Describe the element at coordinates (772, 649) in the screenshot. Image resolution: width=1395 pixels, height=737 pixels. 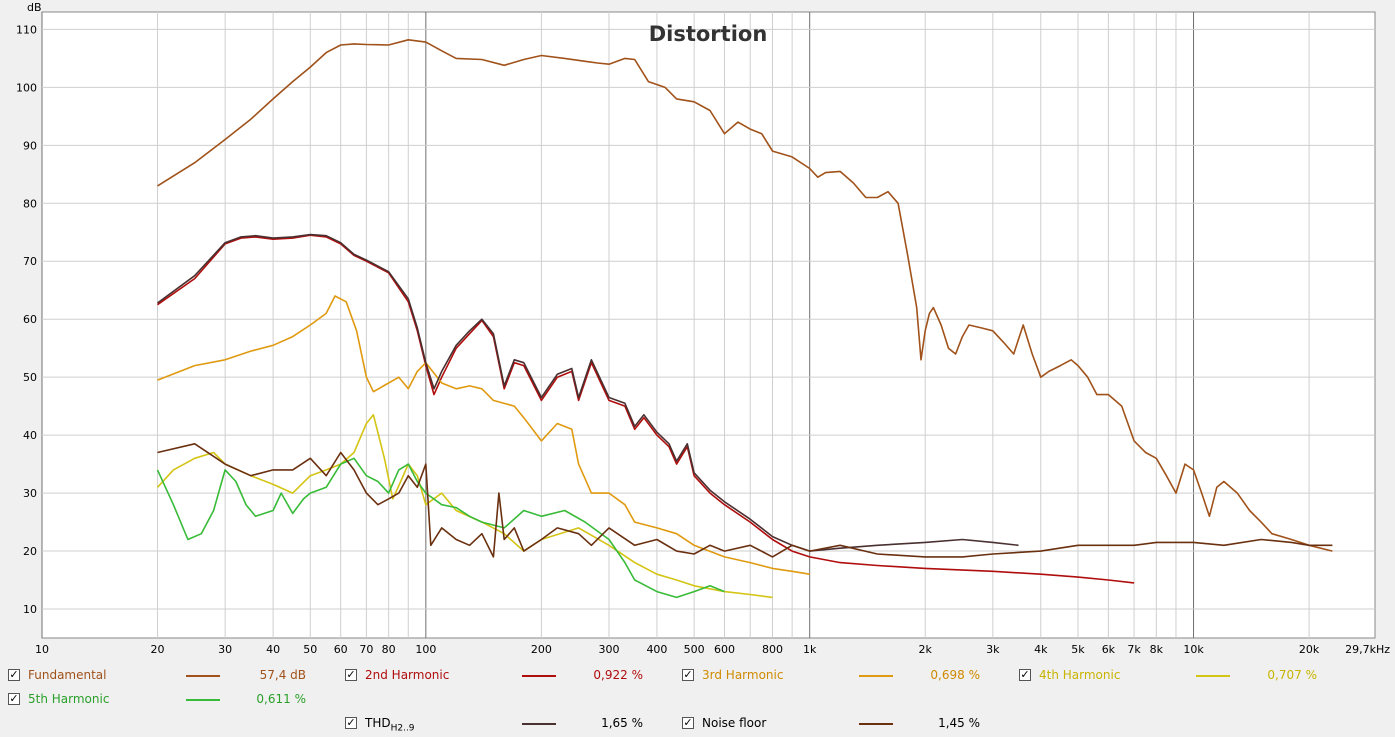
I see `x-tick-label: 800` at that location.